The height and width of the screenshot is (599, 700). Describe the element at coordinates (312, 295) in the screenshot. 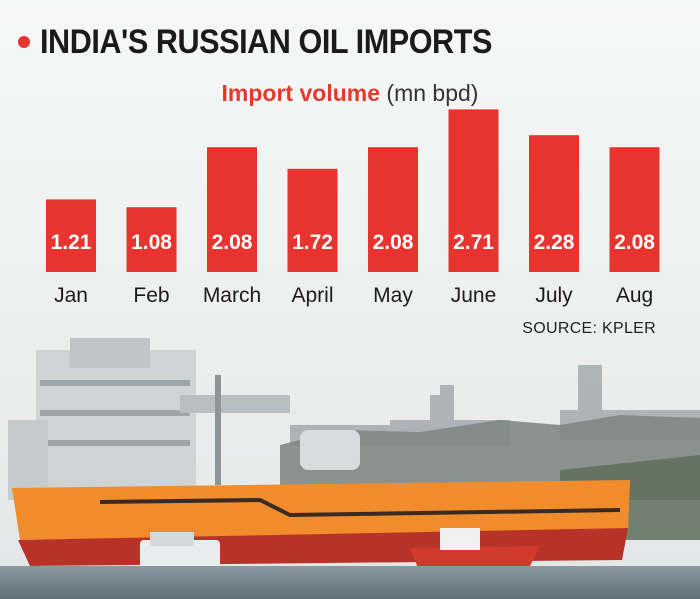

I see `category-label-april: April` at that location.